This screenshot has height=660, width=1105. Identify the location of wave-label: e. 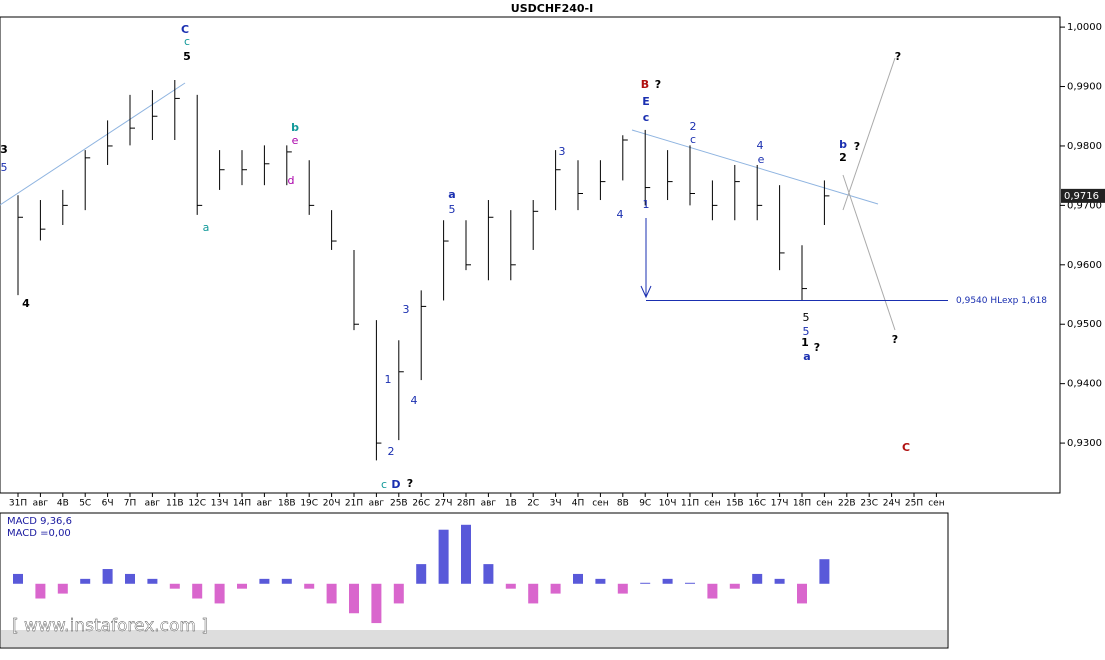
(295, 140).